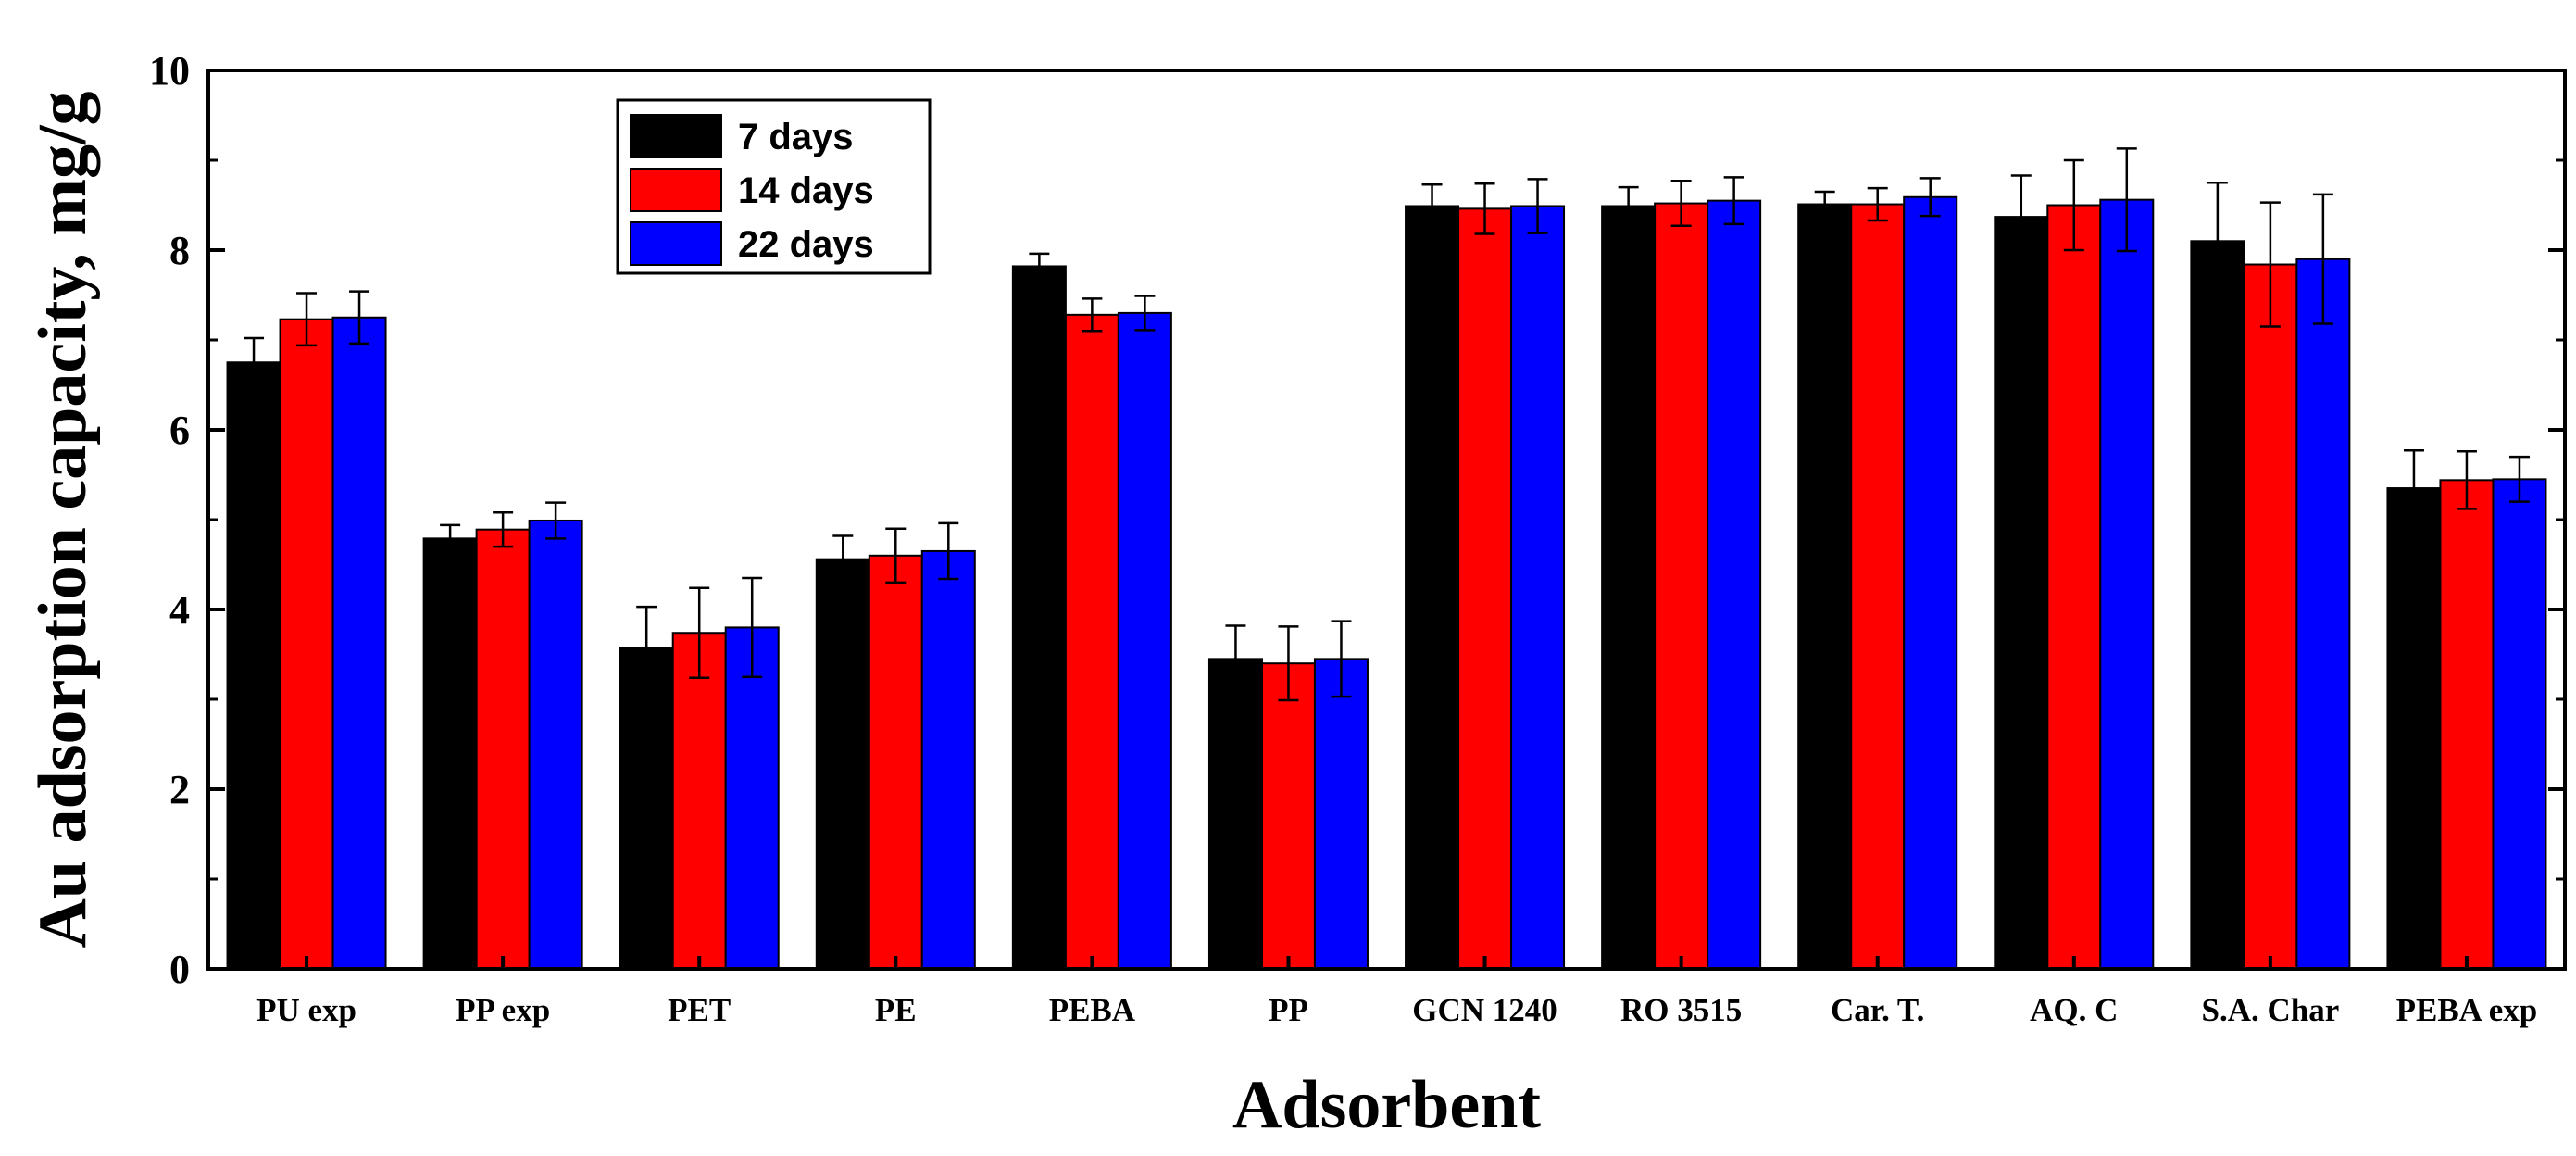 The image size is (2576, 1156). What do you see at coordinates (2270, 1010) in the screenshot?
I see `x-tick-label: S.A. Char` at bounding box center [2270, 1010].